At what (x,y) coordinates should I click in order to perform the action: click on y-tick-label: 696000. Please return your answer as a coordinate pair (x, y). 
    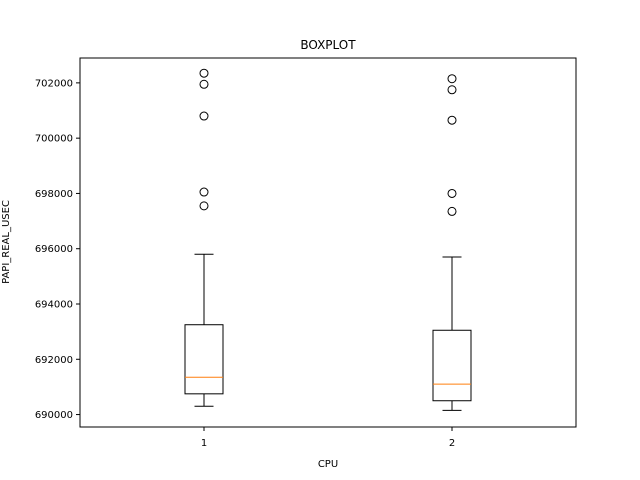
    Looking at the image, I should click on (54, 249).